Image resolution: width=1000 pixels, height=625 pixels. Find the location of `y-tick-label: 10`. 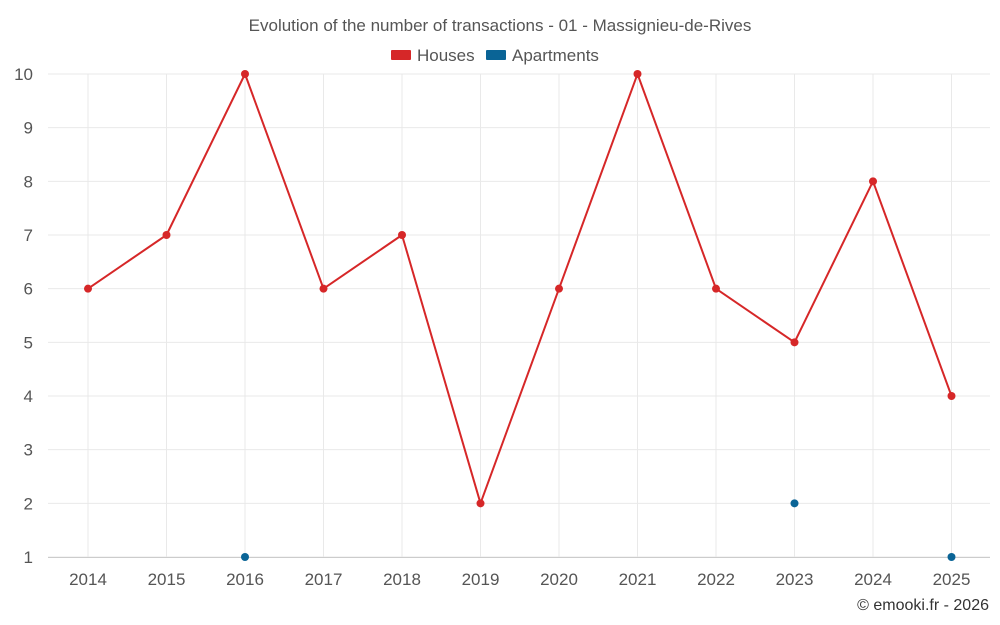

y-tick-label: 10 is located at coordinates (23, 74).